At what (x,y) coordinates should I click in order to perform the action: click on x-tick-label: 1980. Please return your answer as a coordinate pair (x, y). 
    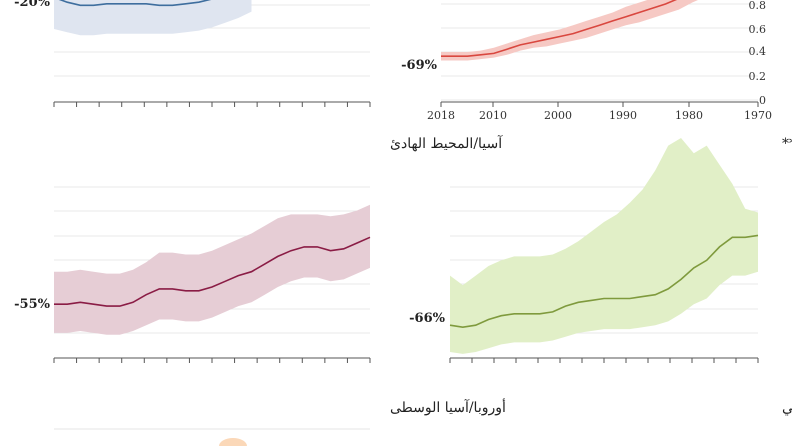
    Looking at the image, I should click on (689, 115).